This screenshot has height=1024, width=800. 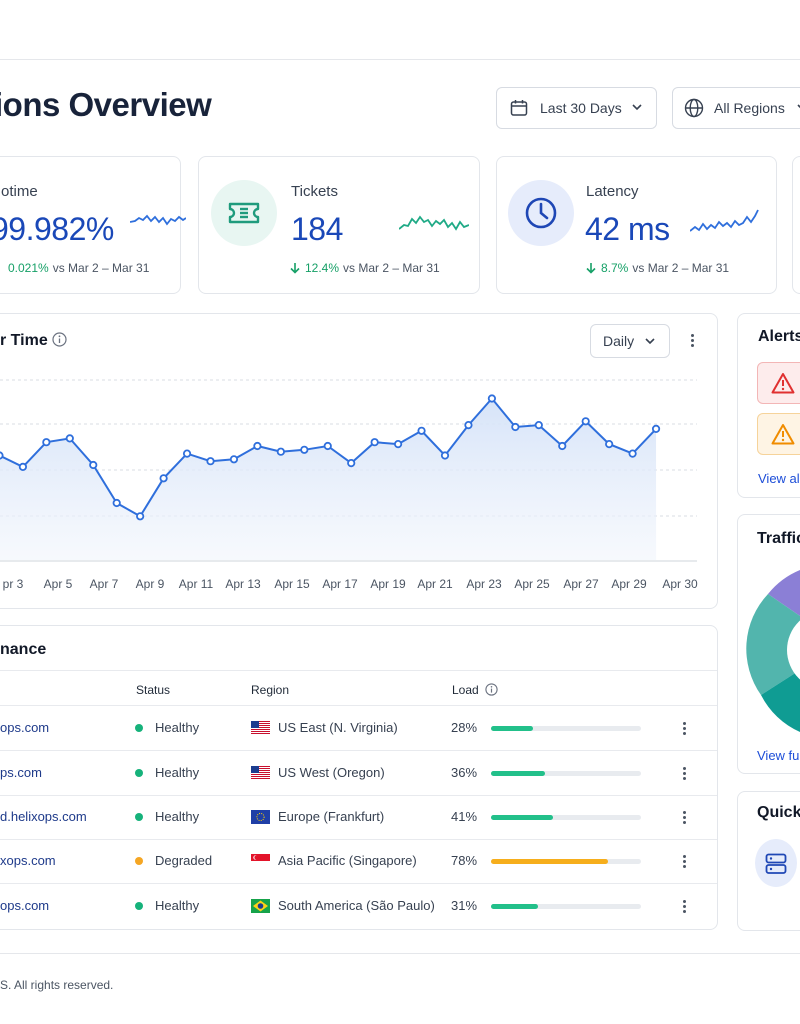 I want to click on host-link: ps.com, so click(x=21, y=772).